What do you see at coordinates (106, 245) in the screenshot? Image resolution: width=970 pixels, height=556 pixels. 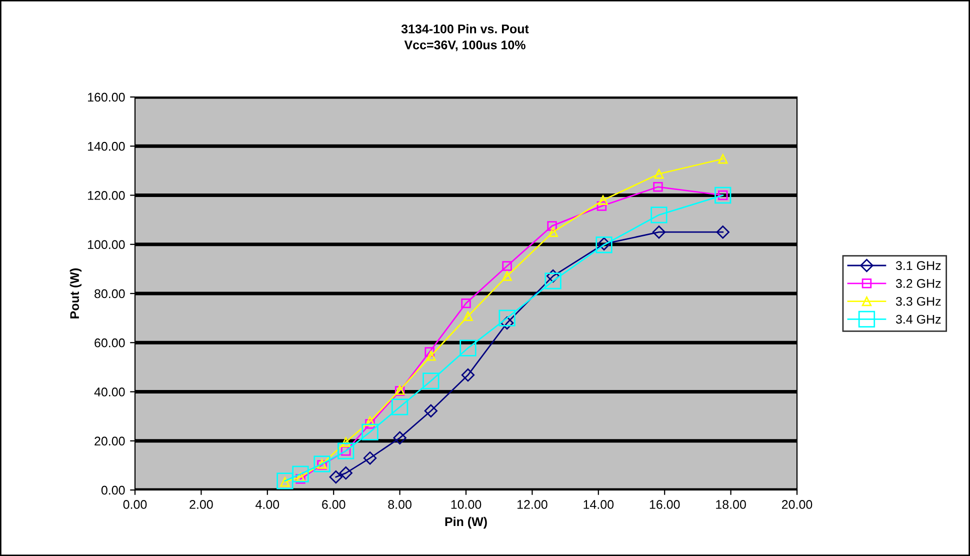 I see `y-tick-label: 100.00` at bounding box center [106, 245].